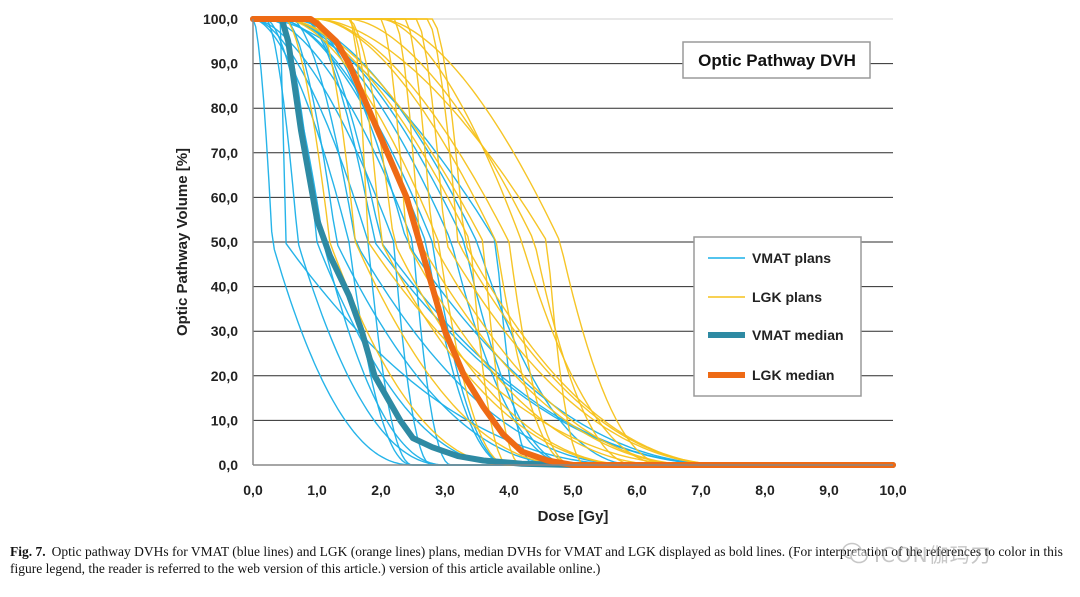 The width and height of the screenshot is (1080, 597). I want to click on y-tick-label: 50,0, so click(224, 242).